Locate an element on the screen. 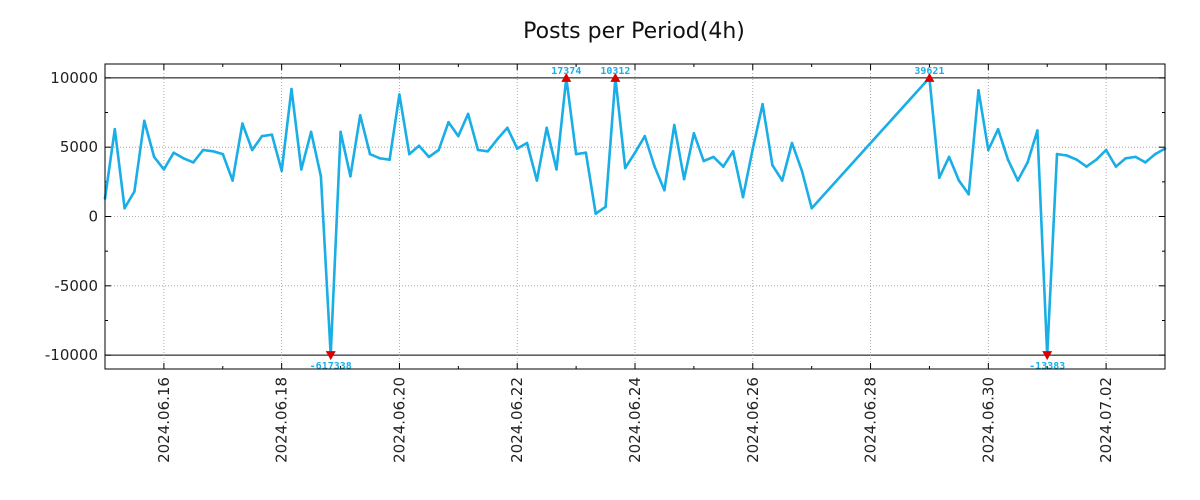 The height and width of the screenshot is (500, 1200). y-tick-label: 10000 is located at coordinates (74, 78).